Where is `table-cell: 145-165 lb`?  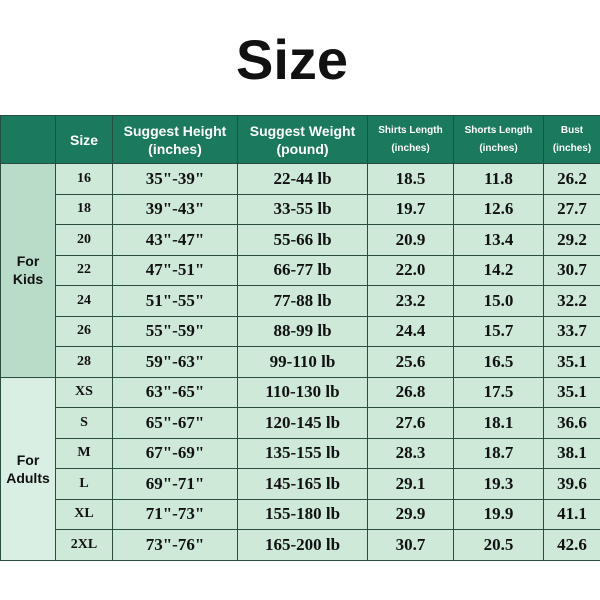 table-cell: 145-165 lb is located at coordinates (302, 484).